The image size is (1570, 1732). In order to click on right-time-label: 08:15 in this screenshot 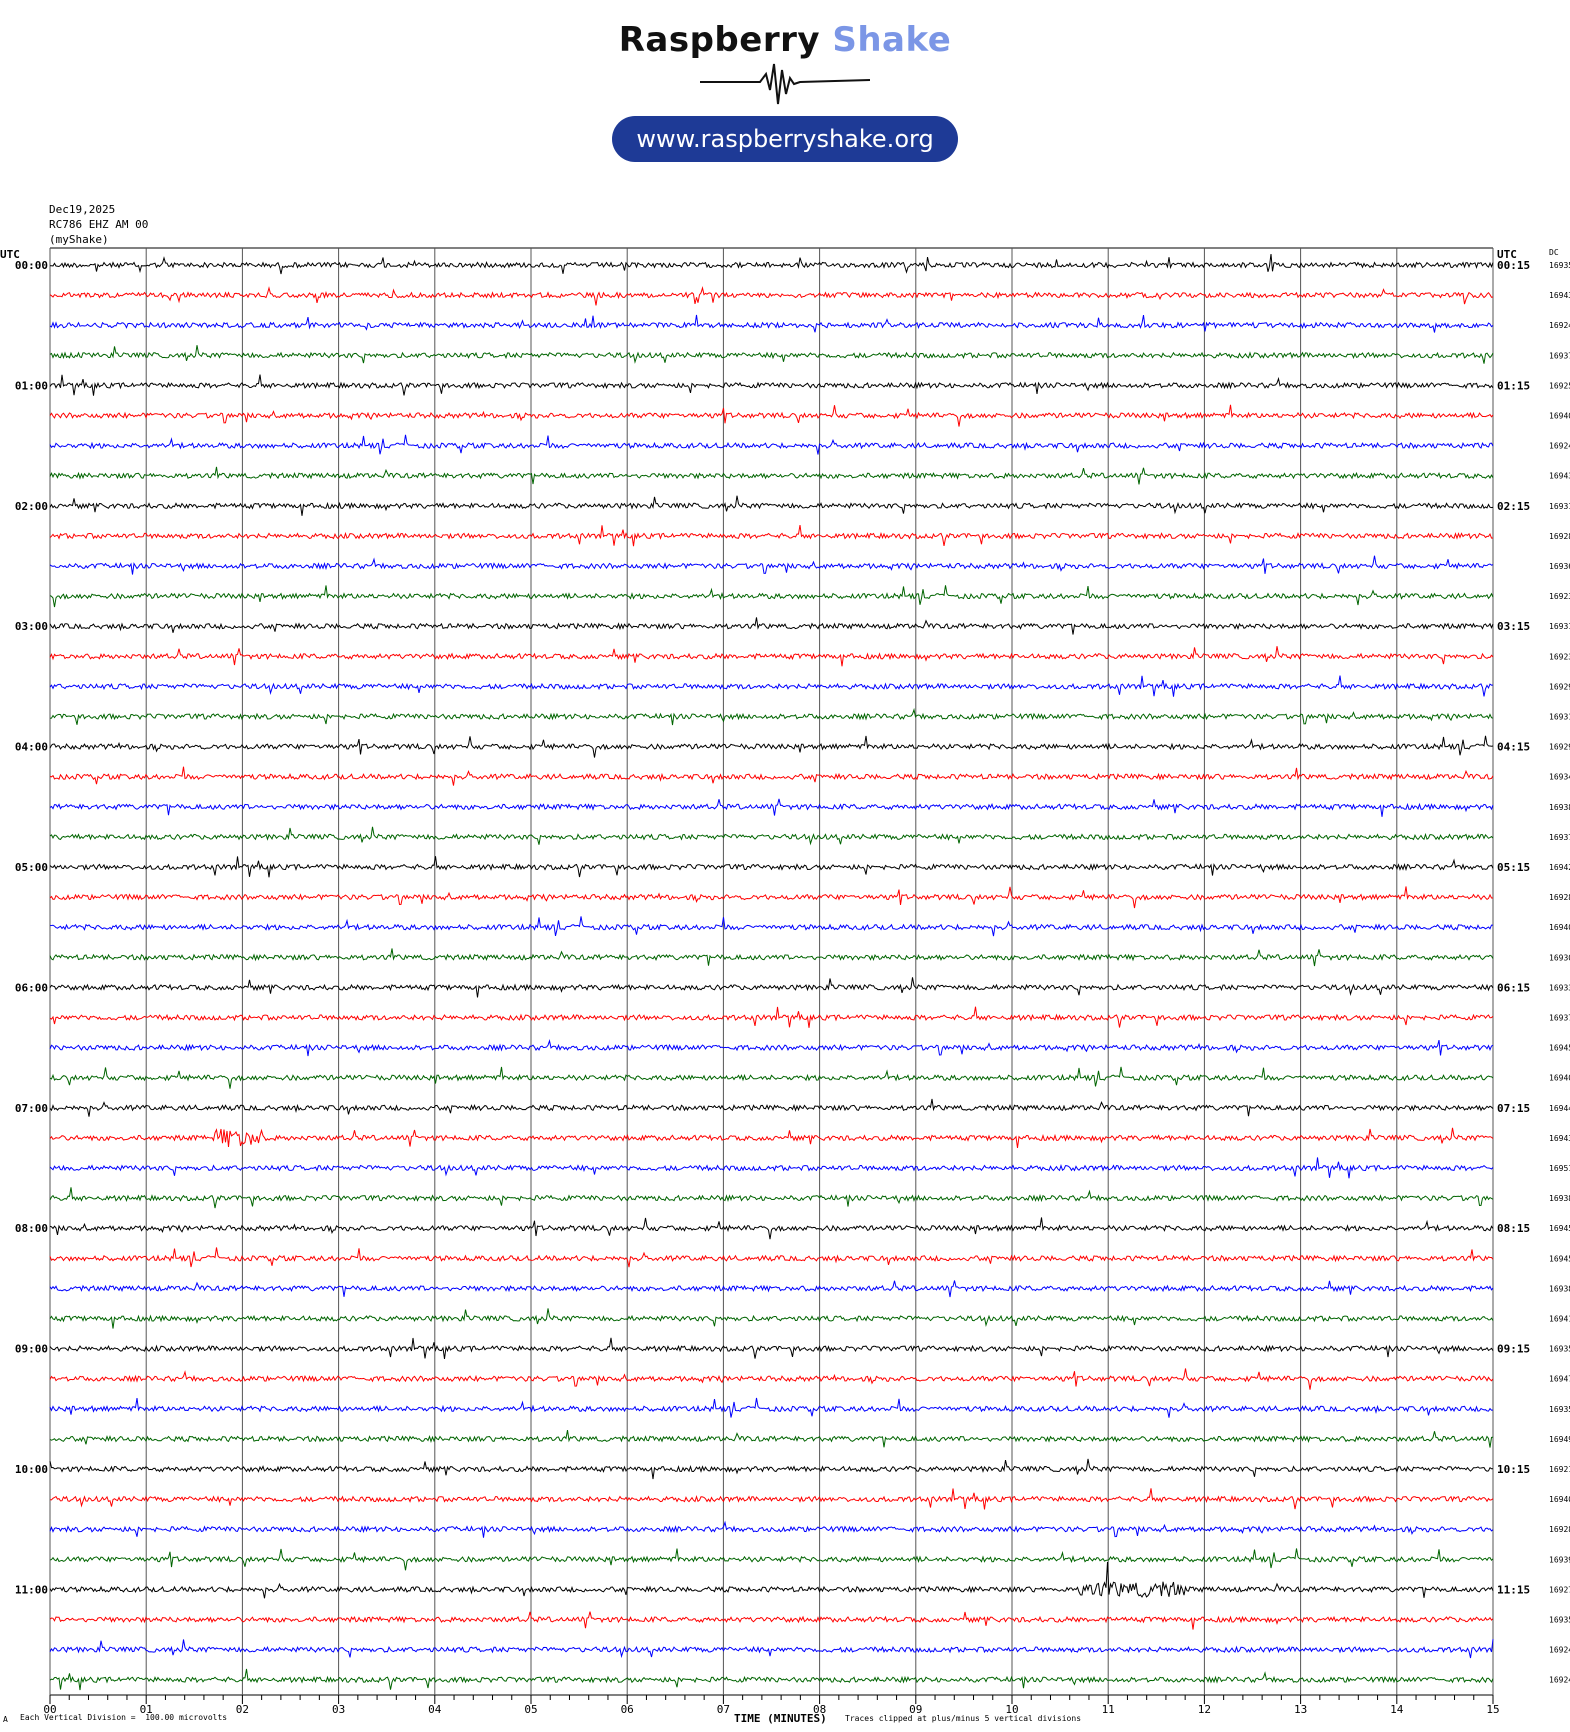, I will do `click(1513, 1228)`.